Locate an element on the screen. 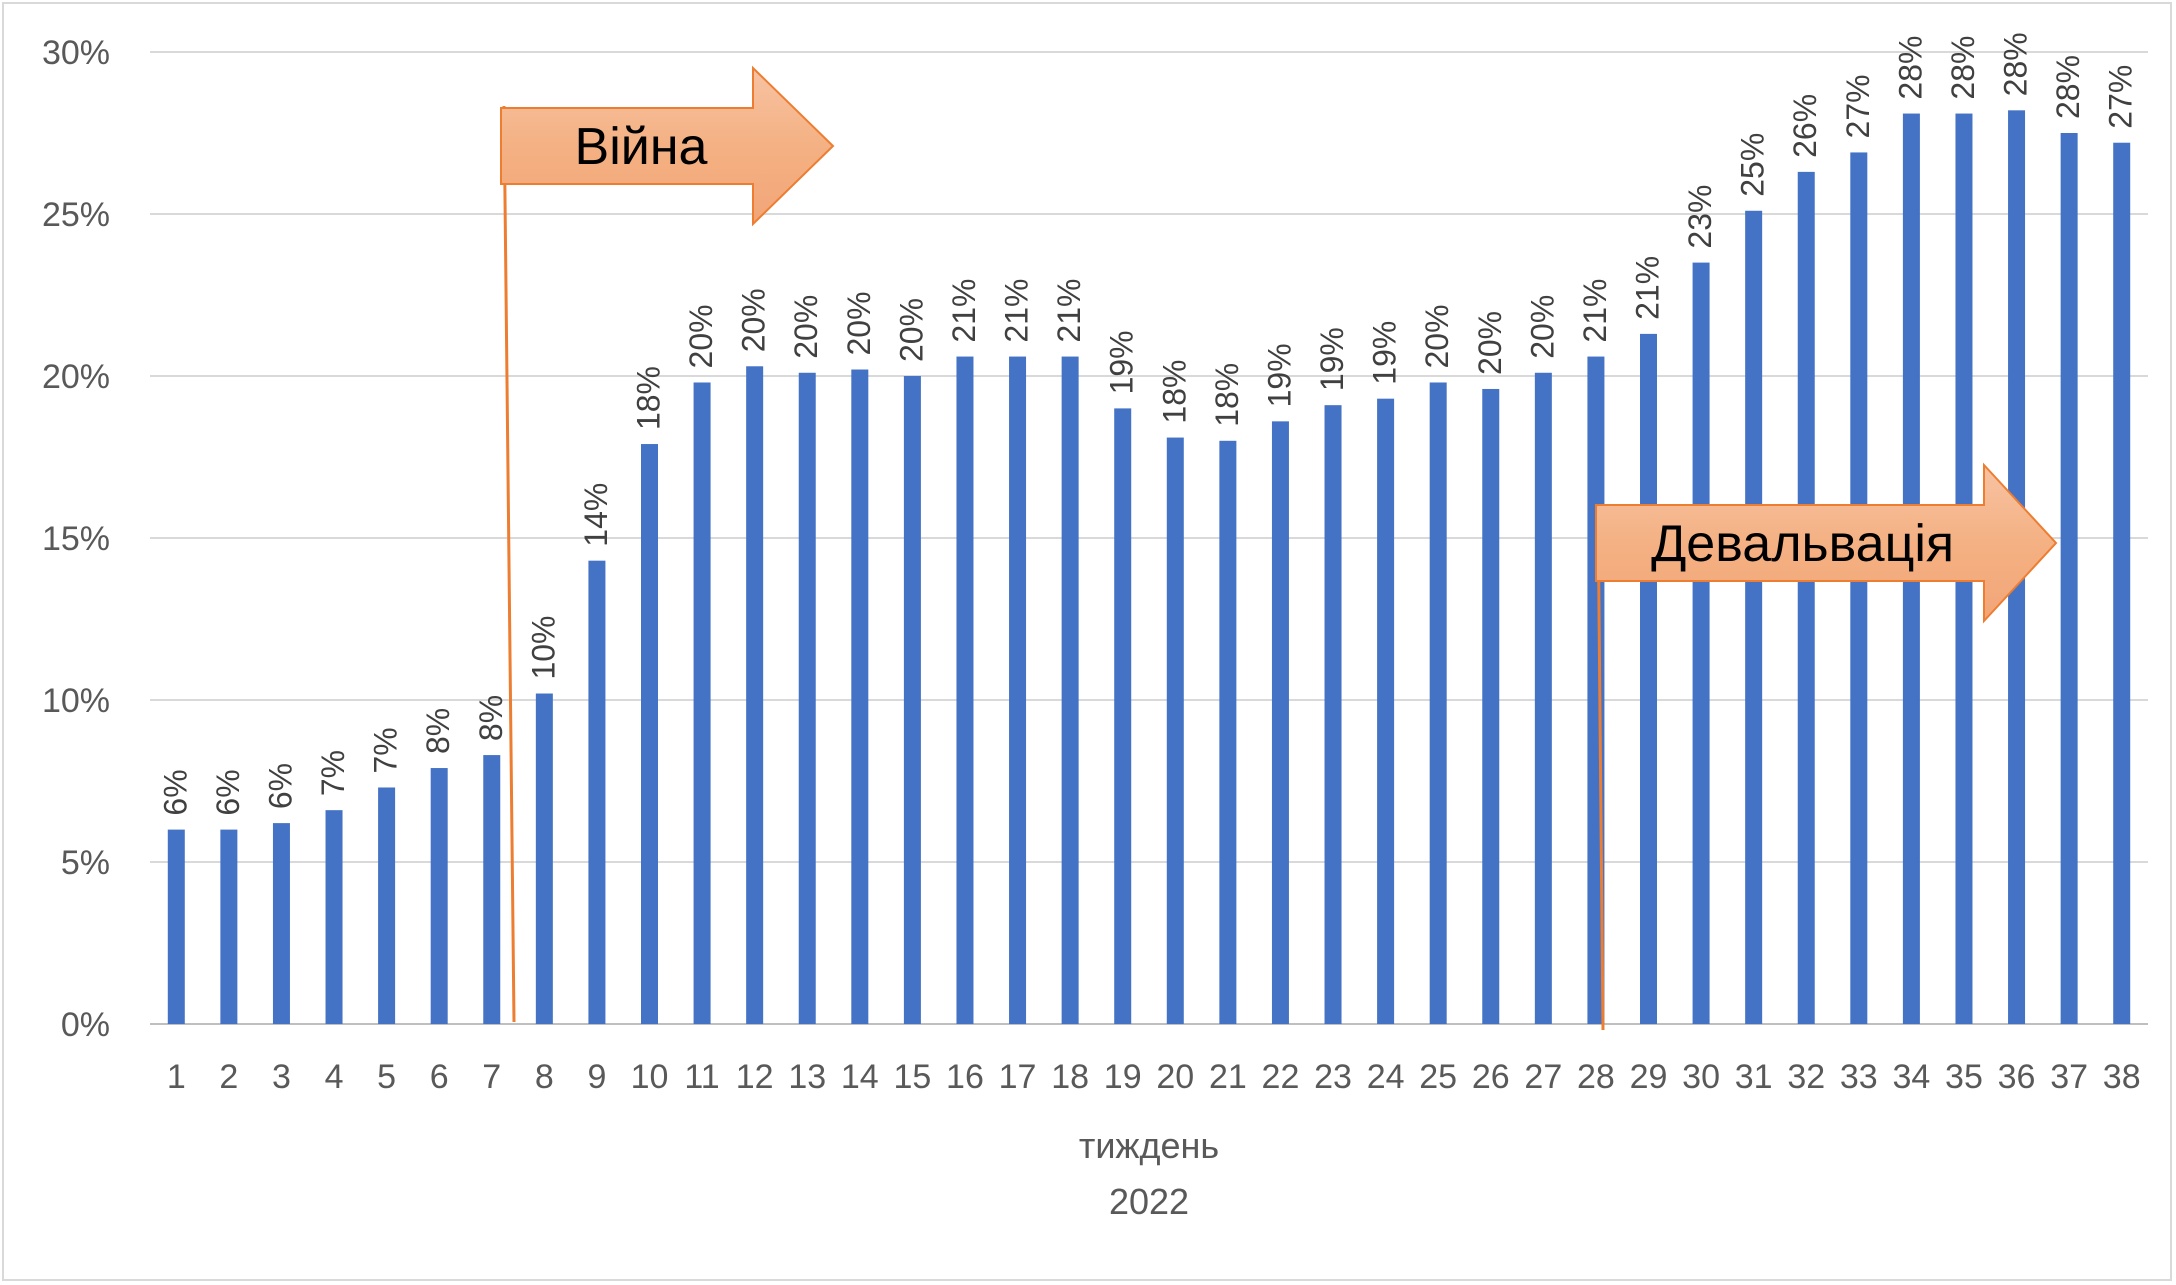  x-tick-label: 38 is located at coordinates (2122, 1077).